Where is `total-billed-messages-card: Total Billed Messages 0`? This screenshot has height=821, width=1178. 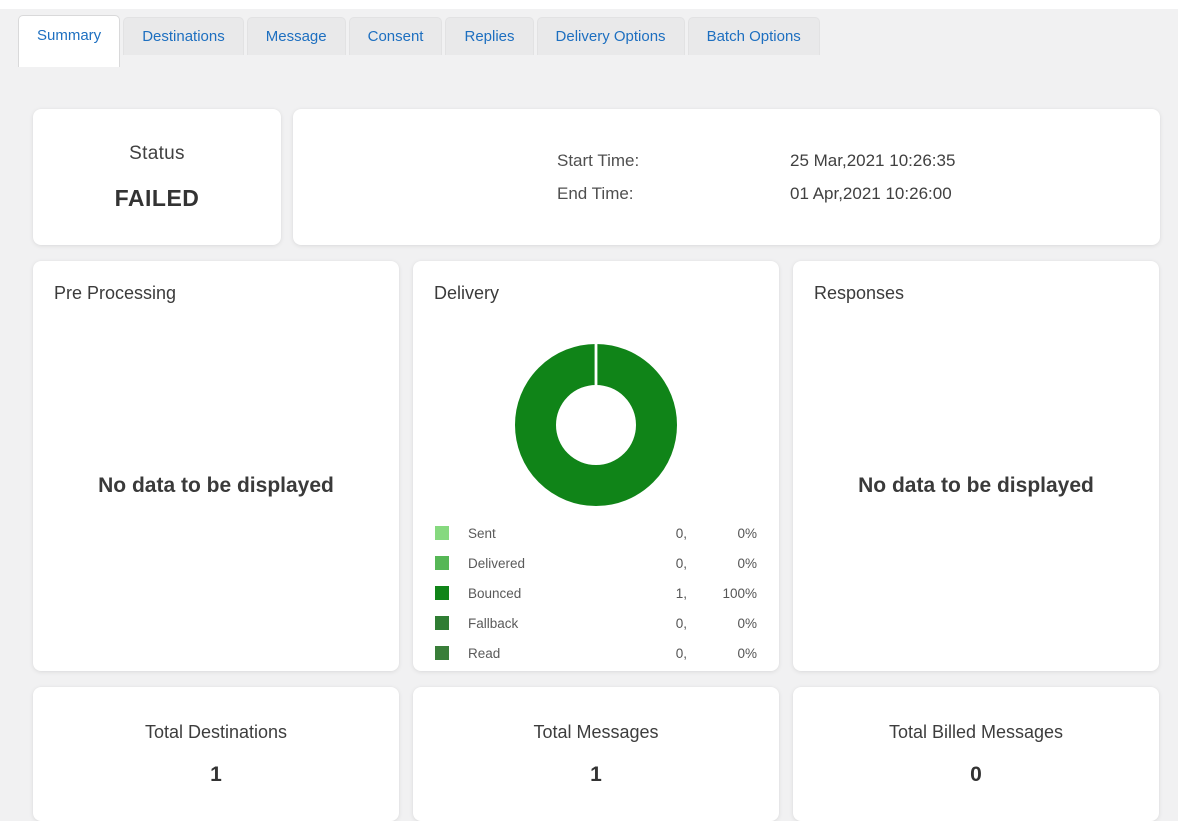 total-billed-messages-card: Total Billed Messages 0 is located at coordinates (976, 754).